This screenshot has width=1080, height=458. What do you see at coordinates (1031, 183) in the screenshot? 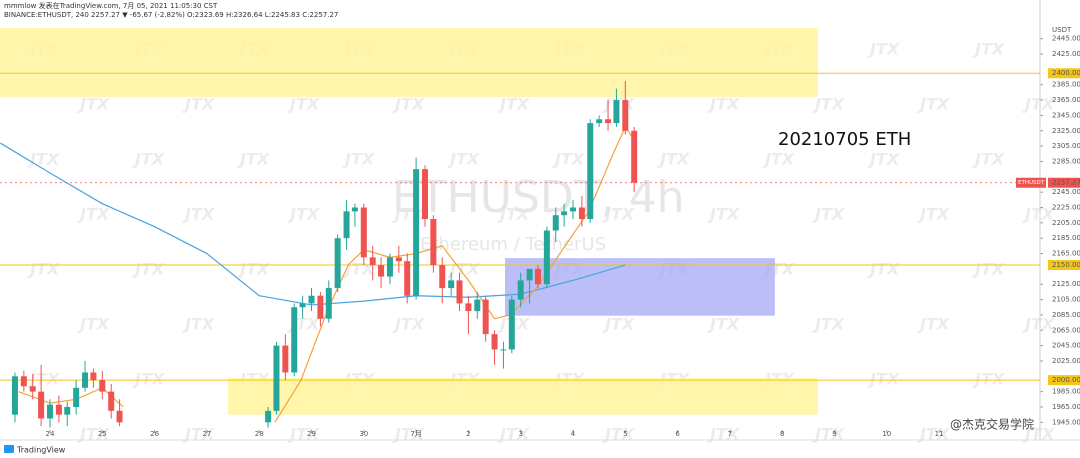
I see `last-price-symbol: ETHUSDT` at bounding box center [1031, 183].